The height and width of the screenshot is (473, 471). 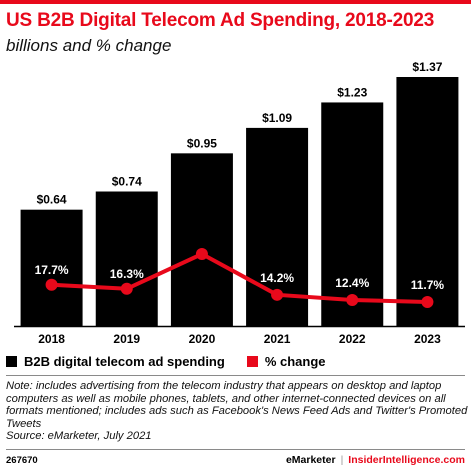 I want to click on bar-2018, so click(x=51, y=267).